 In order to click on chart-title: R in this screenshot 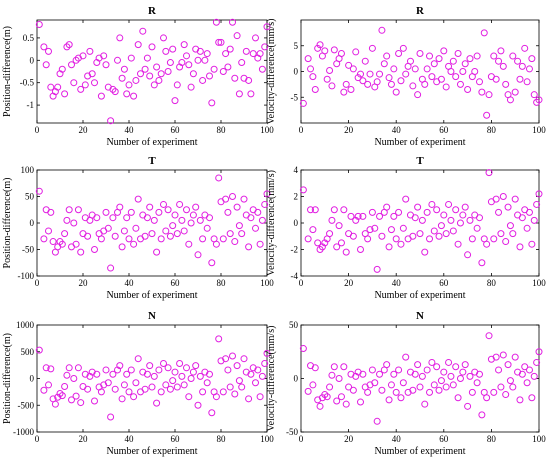, I will do `click(420, 11)`.